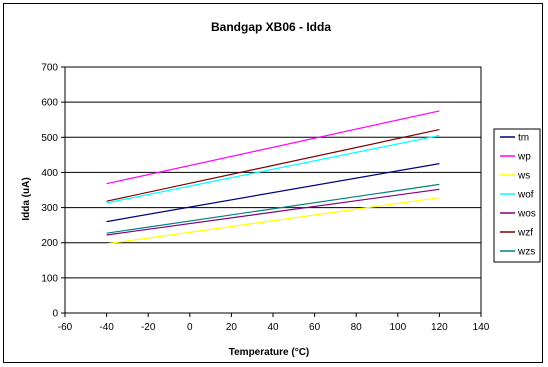 Image resolution: width=548 pixels, height=367 pixels. I want to click on y-tick-label: 200, so click(49, 243).